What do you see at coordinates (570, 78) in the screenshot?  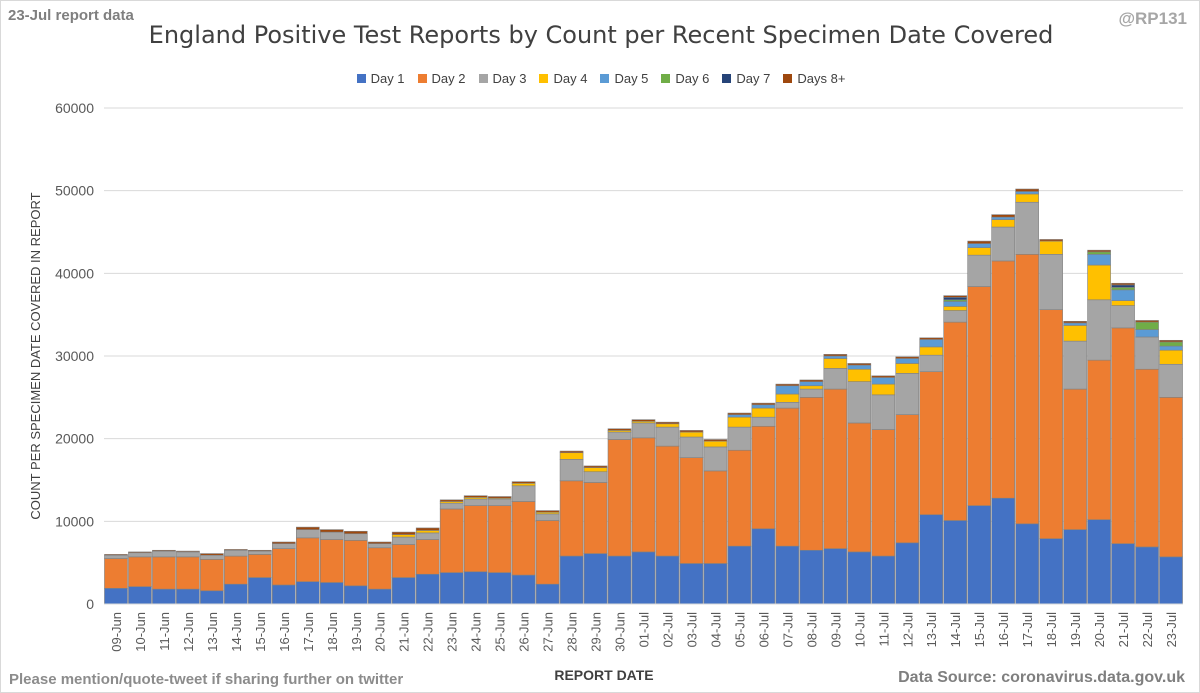 I see `legend-label-day-4: Day 4` at bounding box center [570, 78].